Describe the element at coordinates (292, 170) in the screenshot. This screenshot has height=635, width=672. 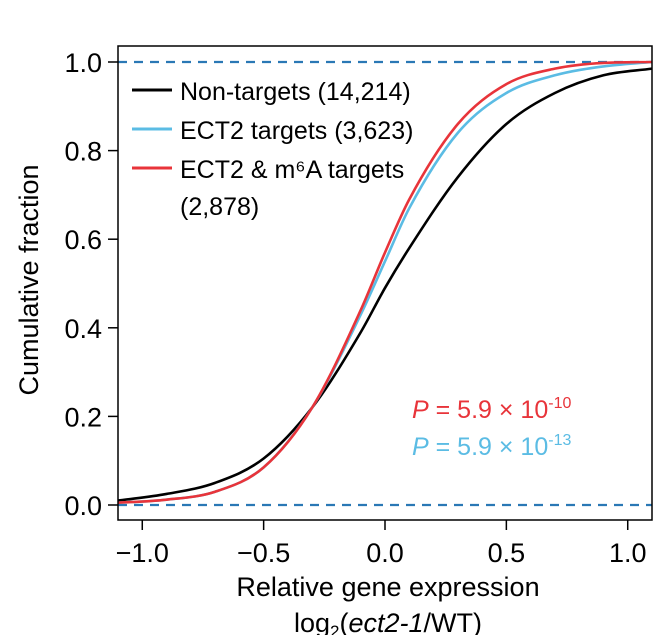
I see `legend-label-ect2-m6a-targets: ECT2 & m⁶A targets` at that location.